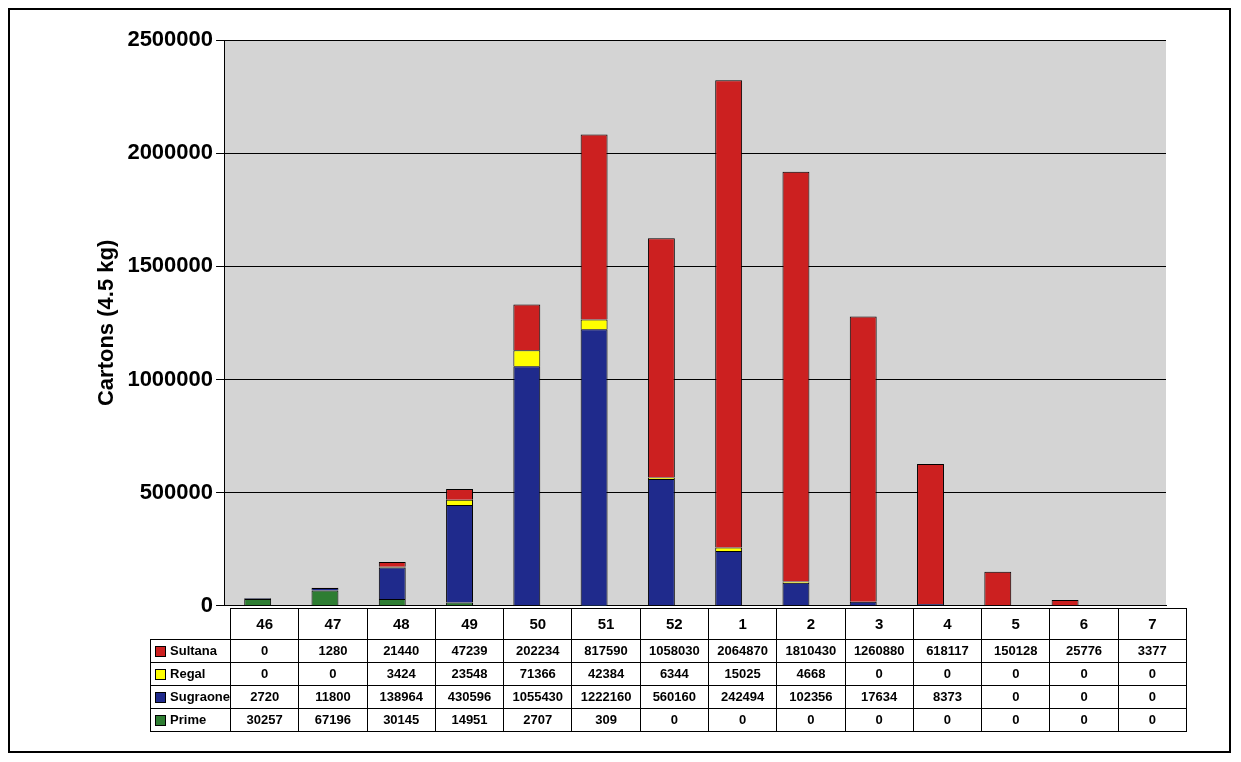 Image resolution: width=1241 pixels, height=762 pixels. Describe the element at coordinates (742, 674) in the screenshot. I see `data-label: 15025` at that location.